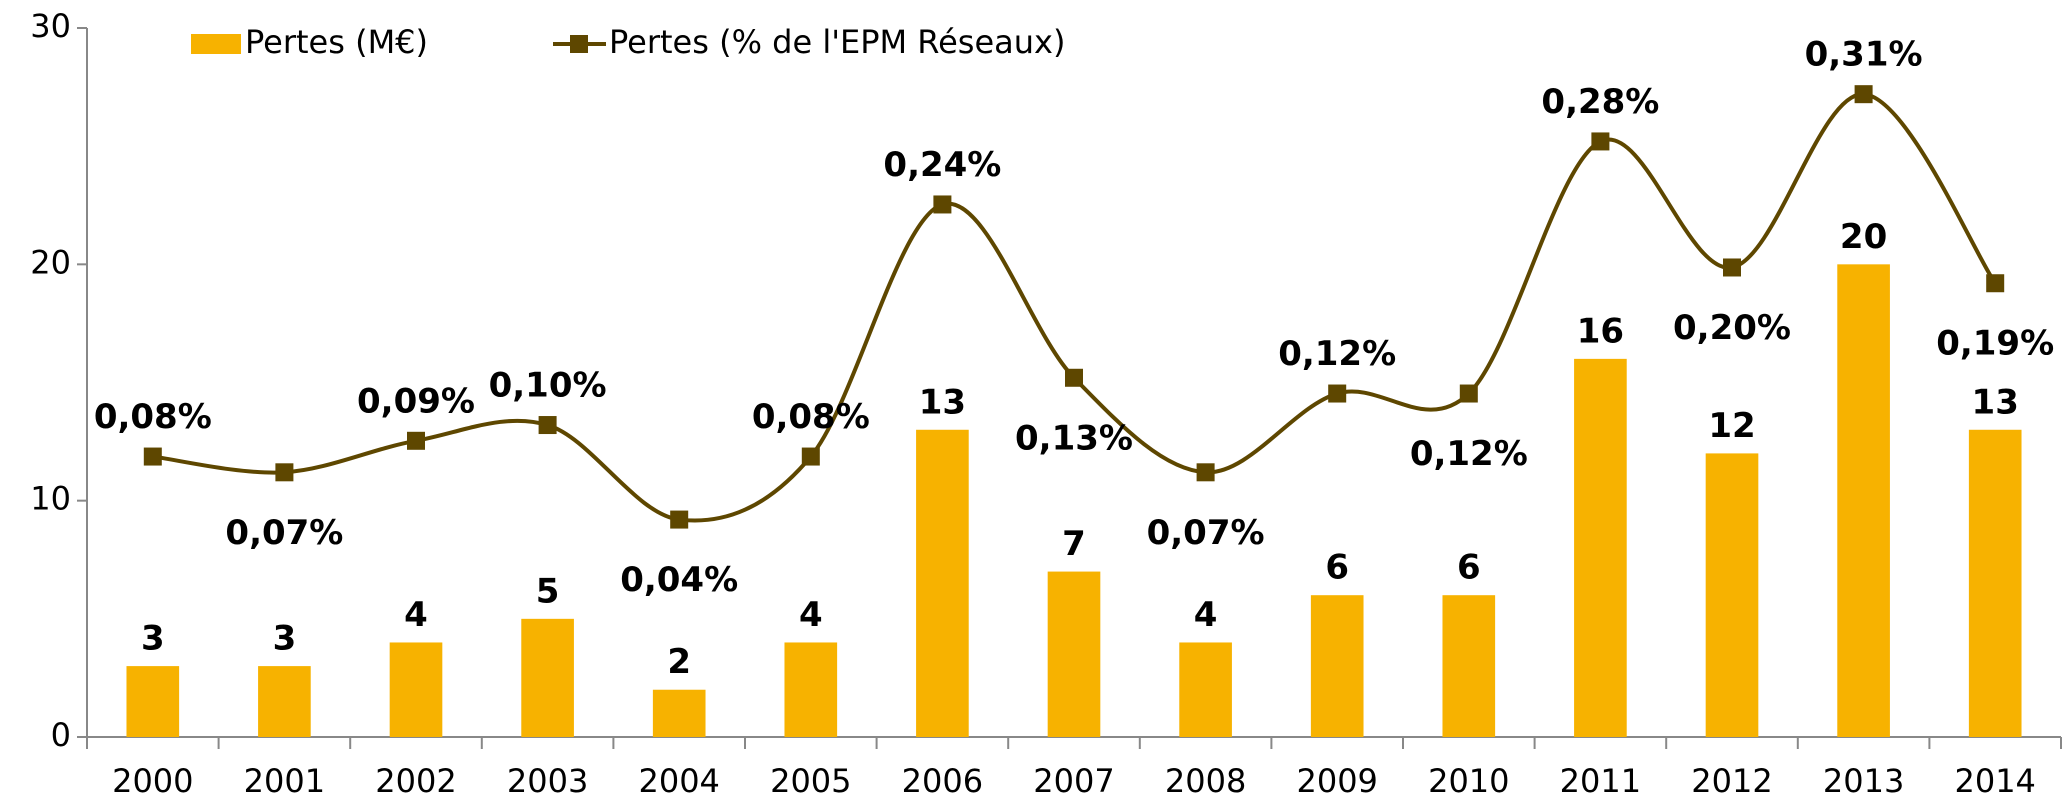 The image size is (2064, 800). What do you see at coordinates (1863, 781) in the screenshot?
I see `x-tick-label: 2013` at bounding box center [1863, 781].